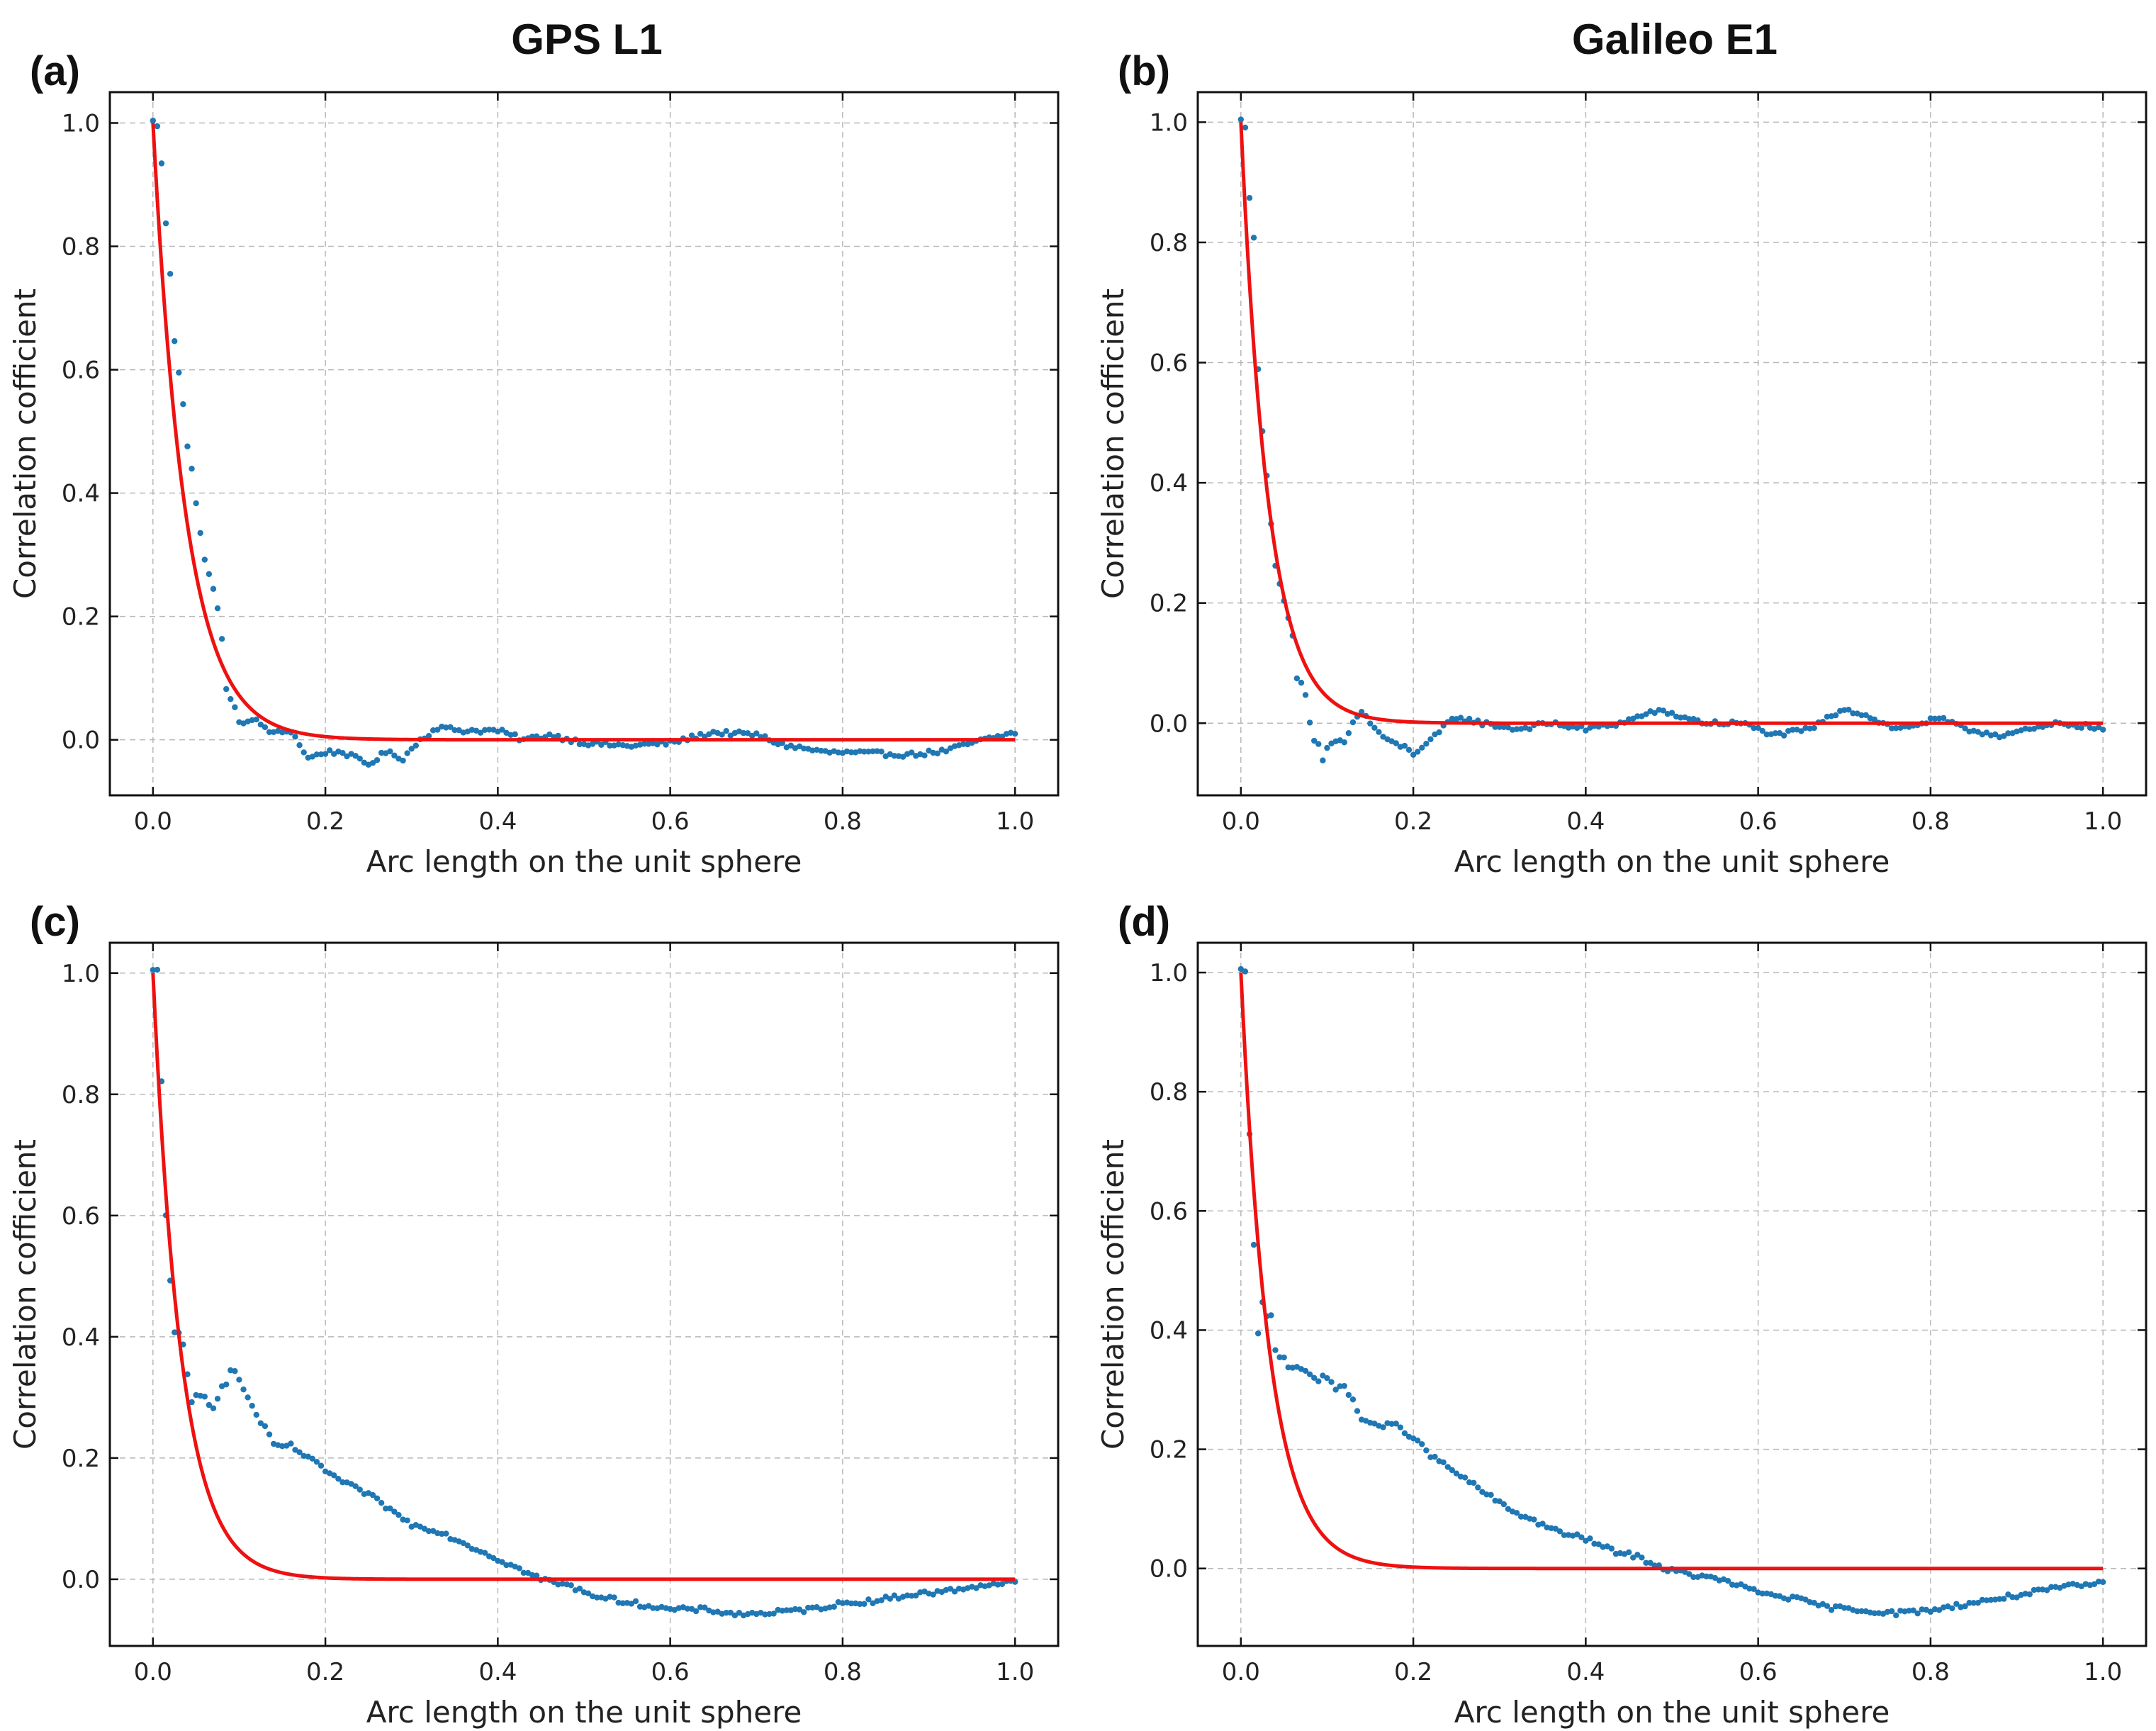 The height and width of the screenshot is (1731, 2156). Describe the element at coordinates (1585, 1672) in the screenshot. I see `x-tick-label: 0.4` at that location.